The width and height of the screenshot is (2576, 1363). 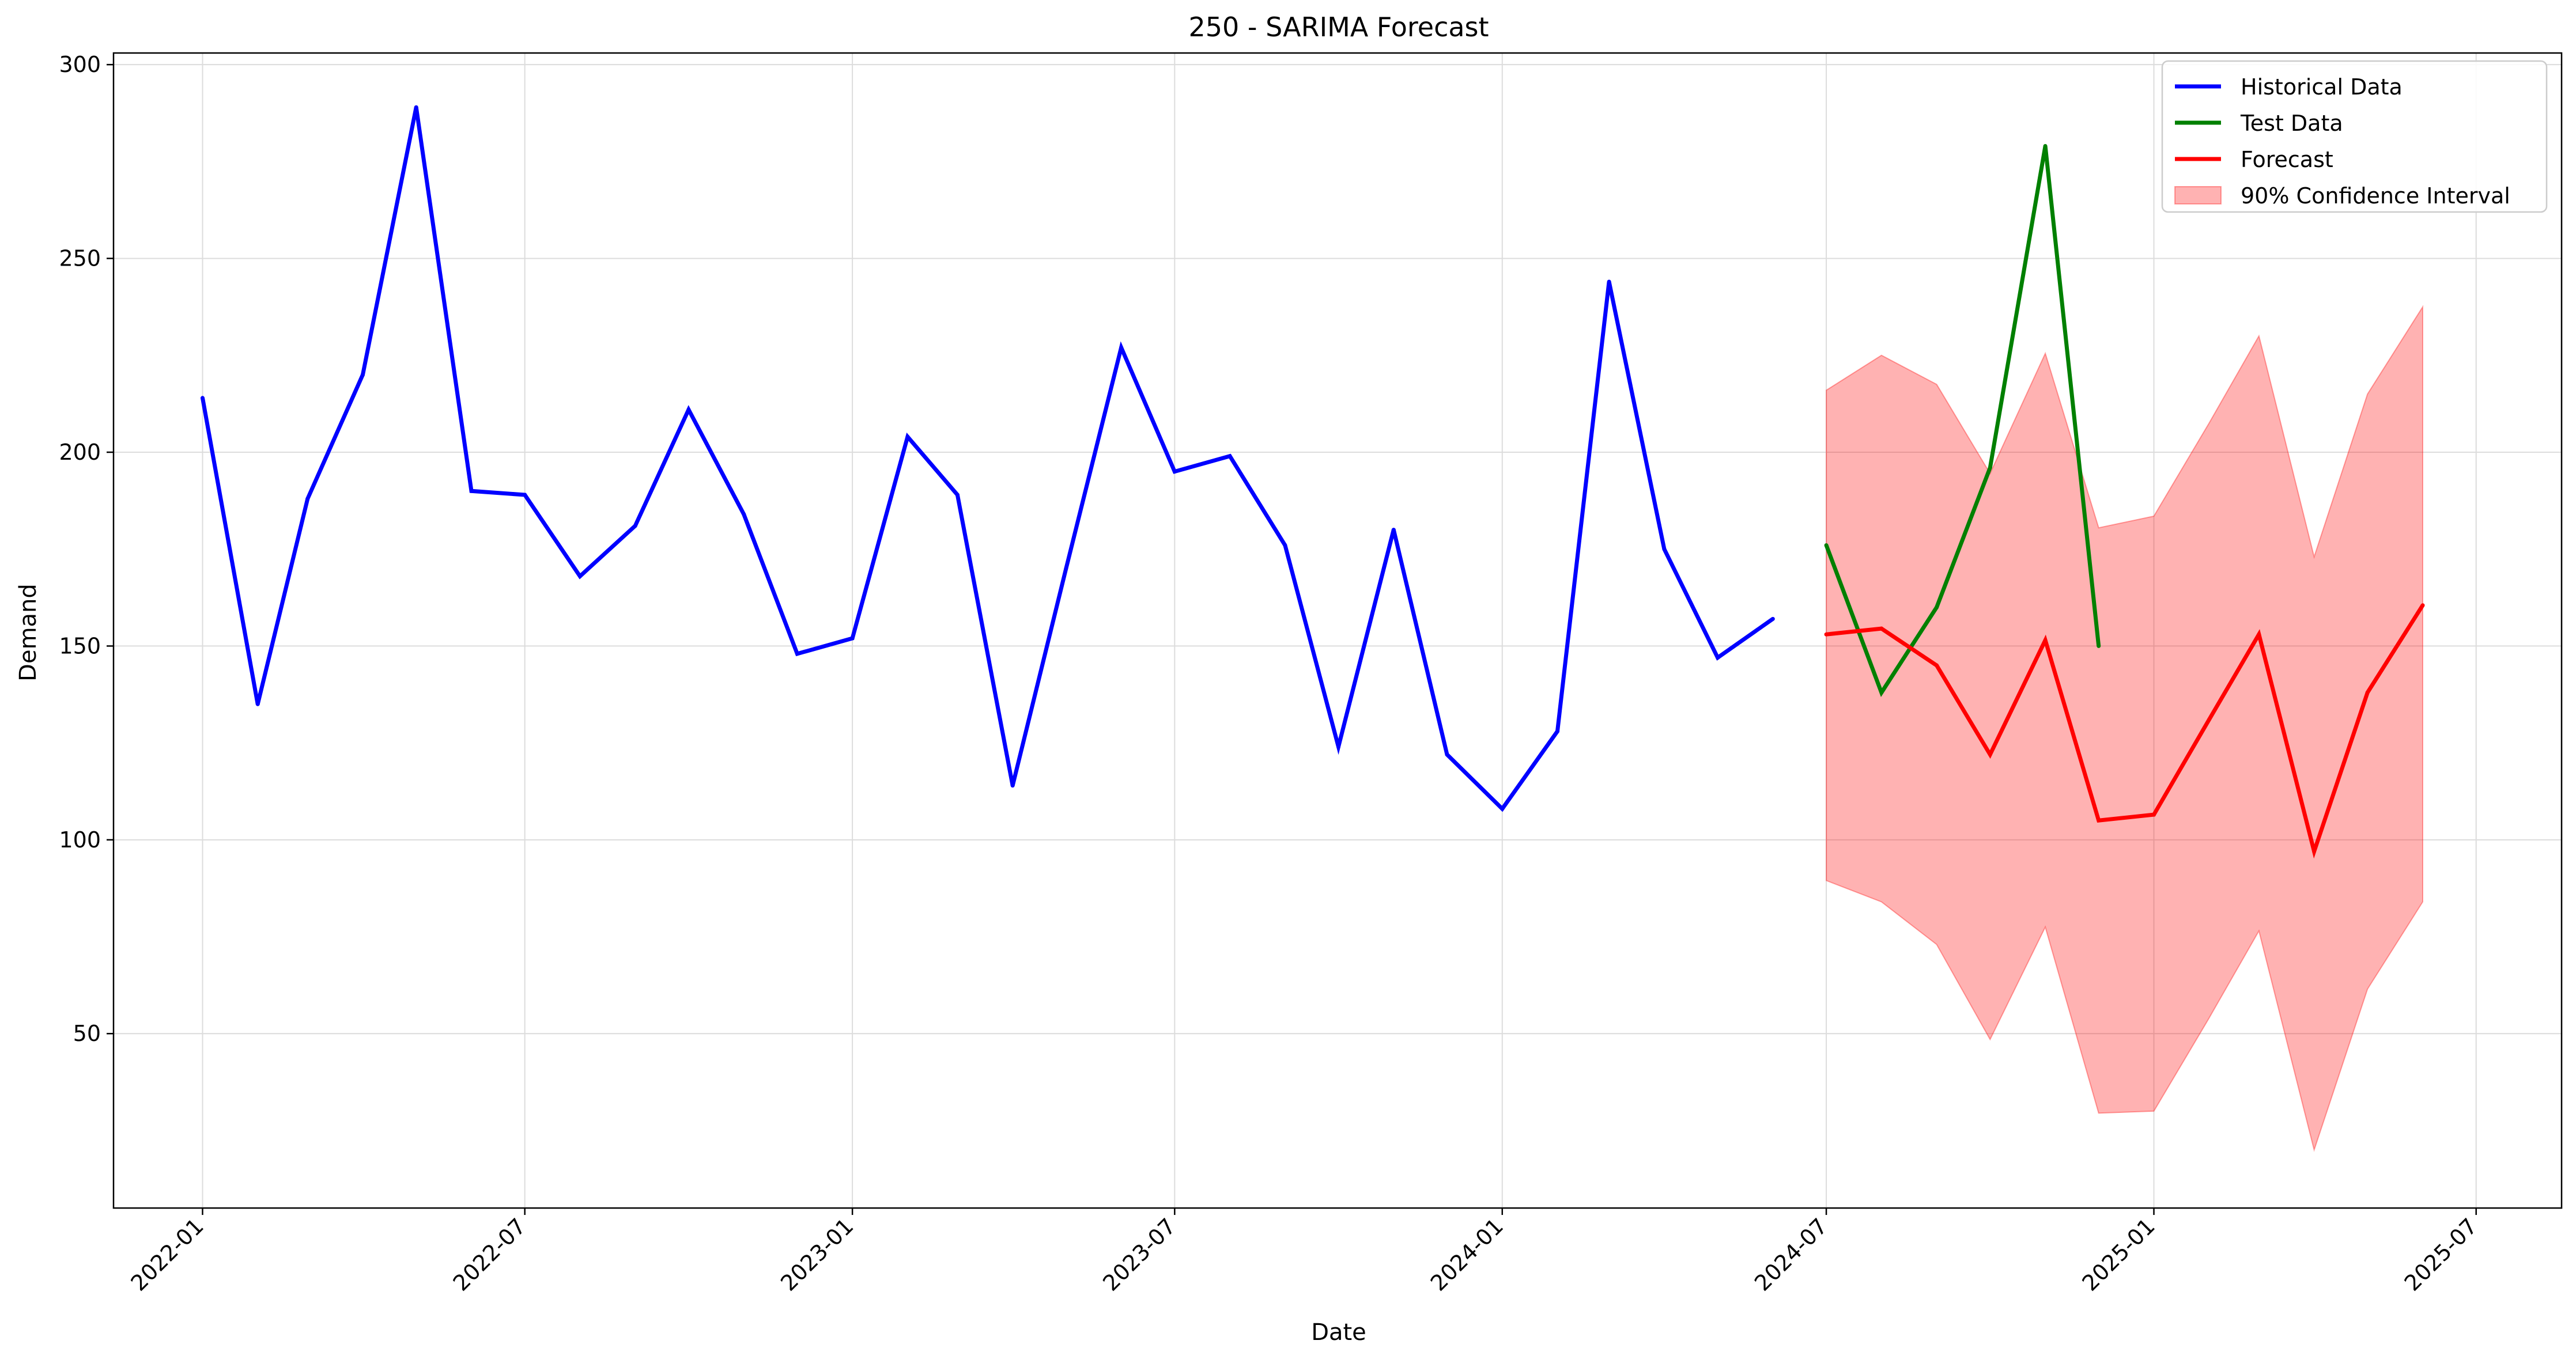 I want to click on y-axis-label: Demand, so click(x=28, y=633).